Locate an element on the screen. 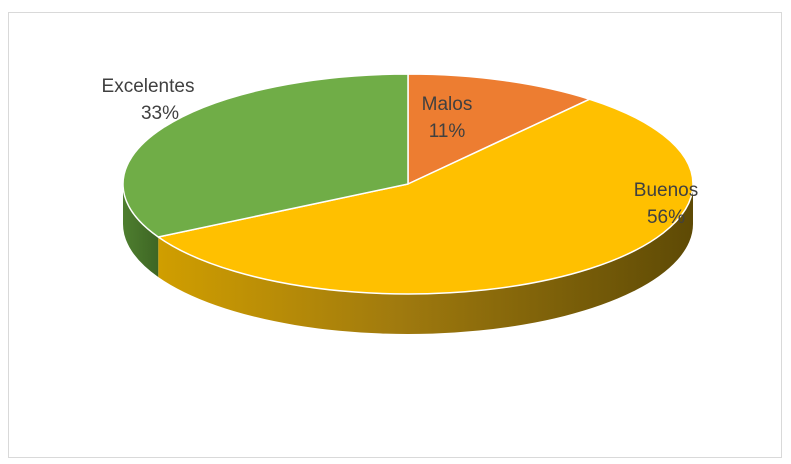 The height and width of the screenshot is (464, 791). slice-percent-malos: 11% is located at coordinates (447, 131).